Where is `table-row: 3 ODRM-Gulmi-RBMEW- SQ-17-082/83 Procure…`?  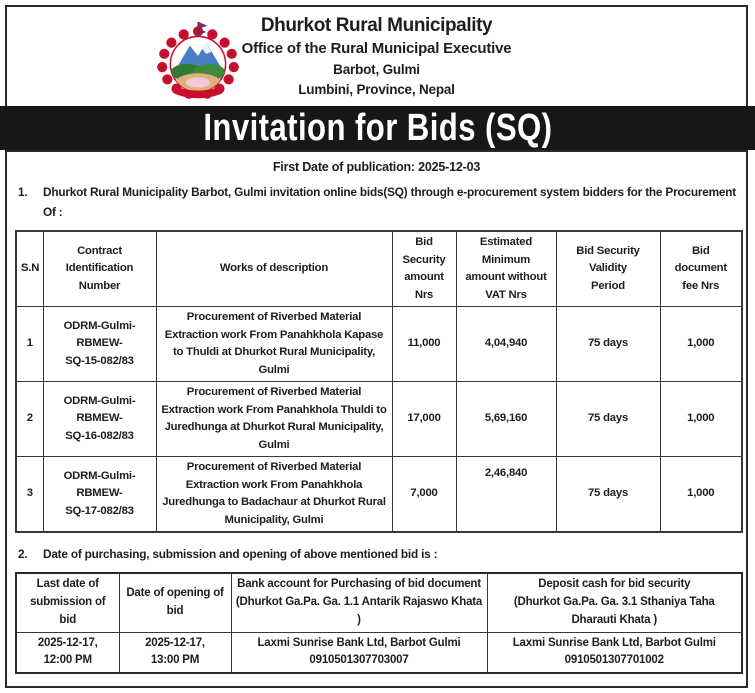 table-row: 3 ODRM-Gulmi-RBMEW- SQ-17-082/83 Procure… is located at coordinates (379, 494).